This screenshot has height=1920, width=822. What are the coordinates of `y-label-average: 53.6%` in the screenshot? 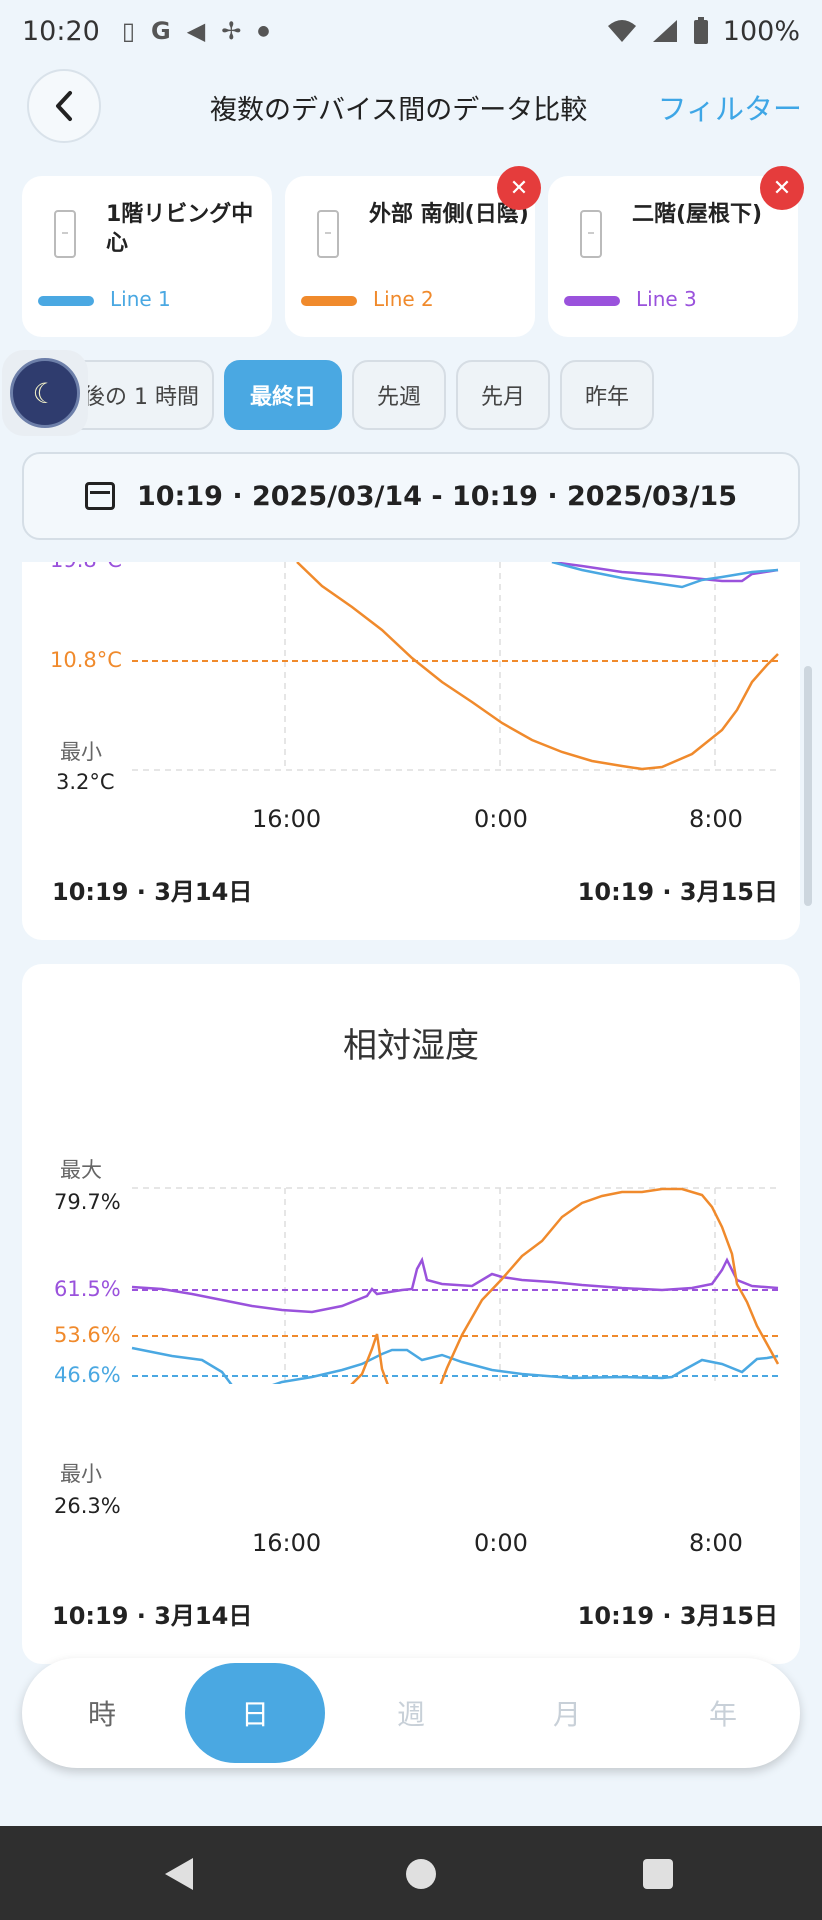 It's located at (87, 1335).